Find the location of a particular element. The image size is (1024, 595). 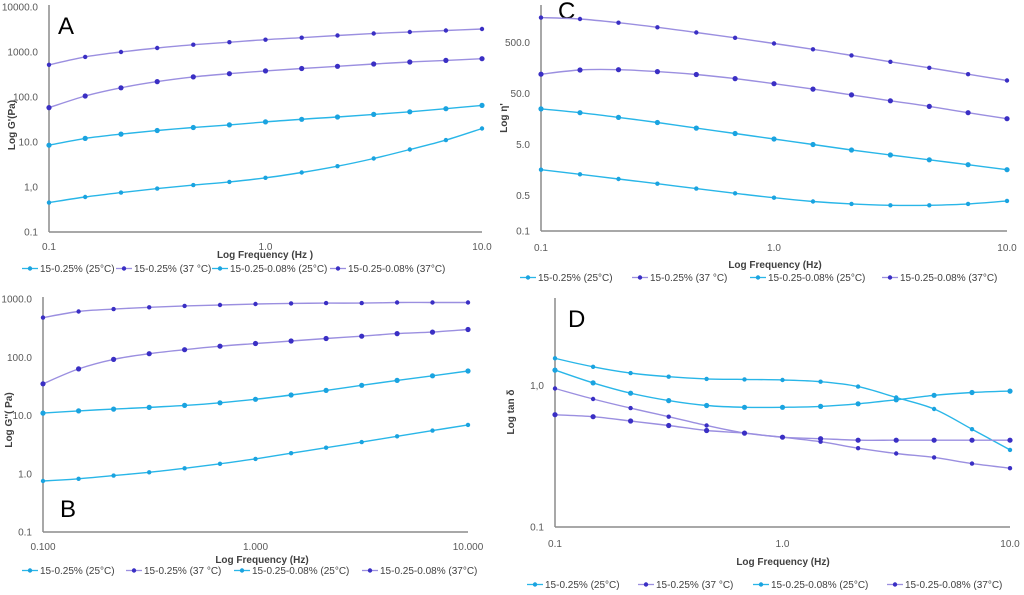

panel-letter: A is located at coordinates (66, 26).